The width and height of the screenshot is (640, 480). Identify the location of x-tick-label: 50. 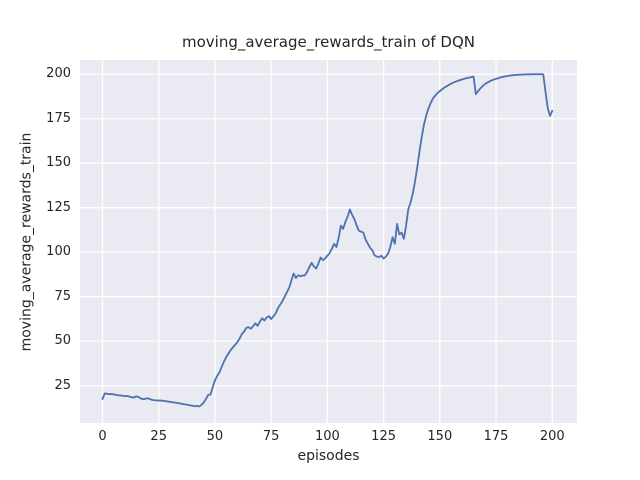
(215, 436).